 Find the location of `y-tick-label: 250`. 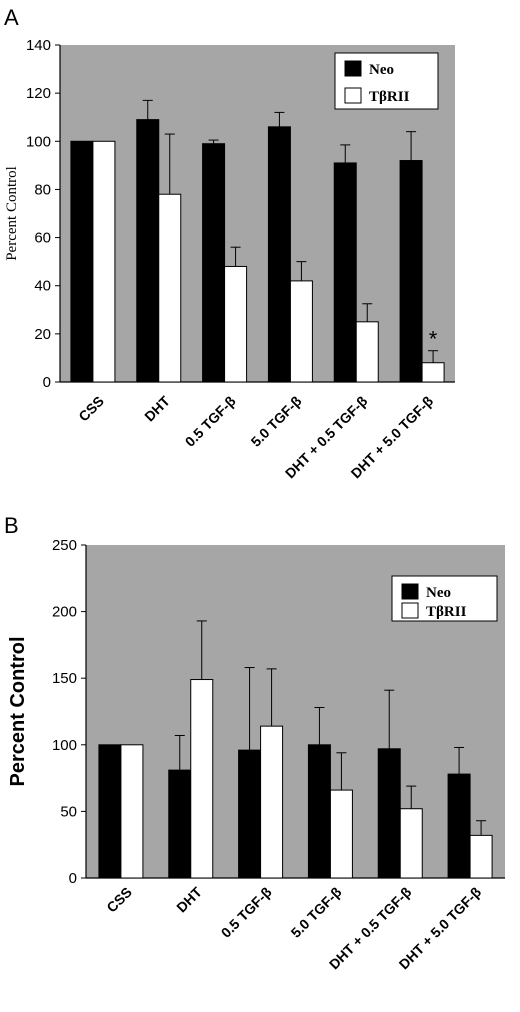

y-tick-label: 250 is located at coordinates (64, 545).